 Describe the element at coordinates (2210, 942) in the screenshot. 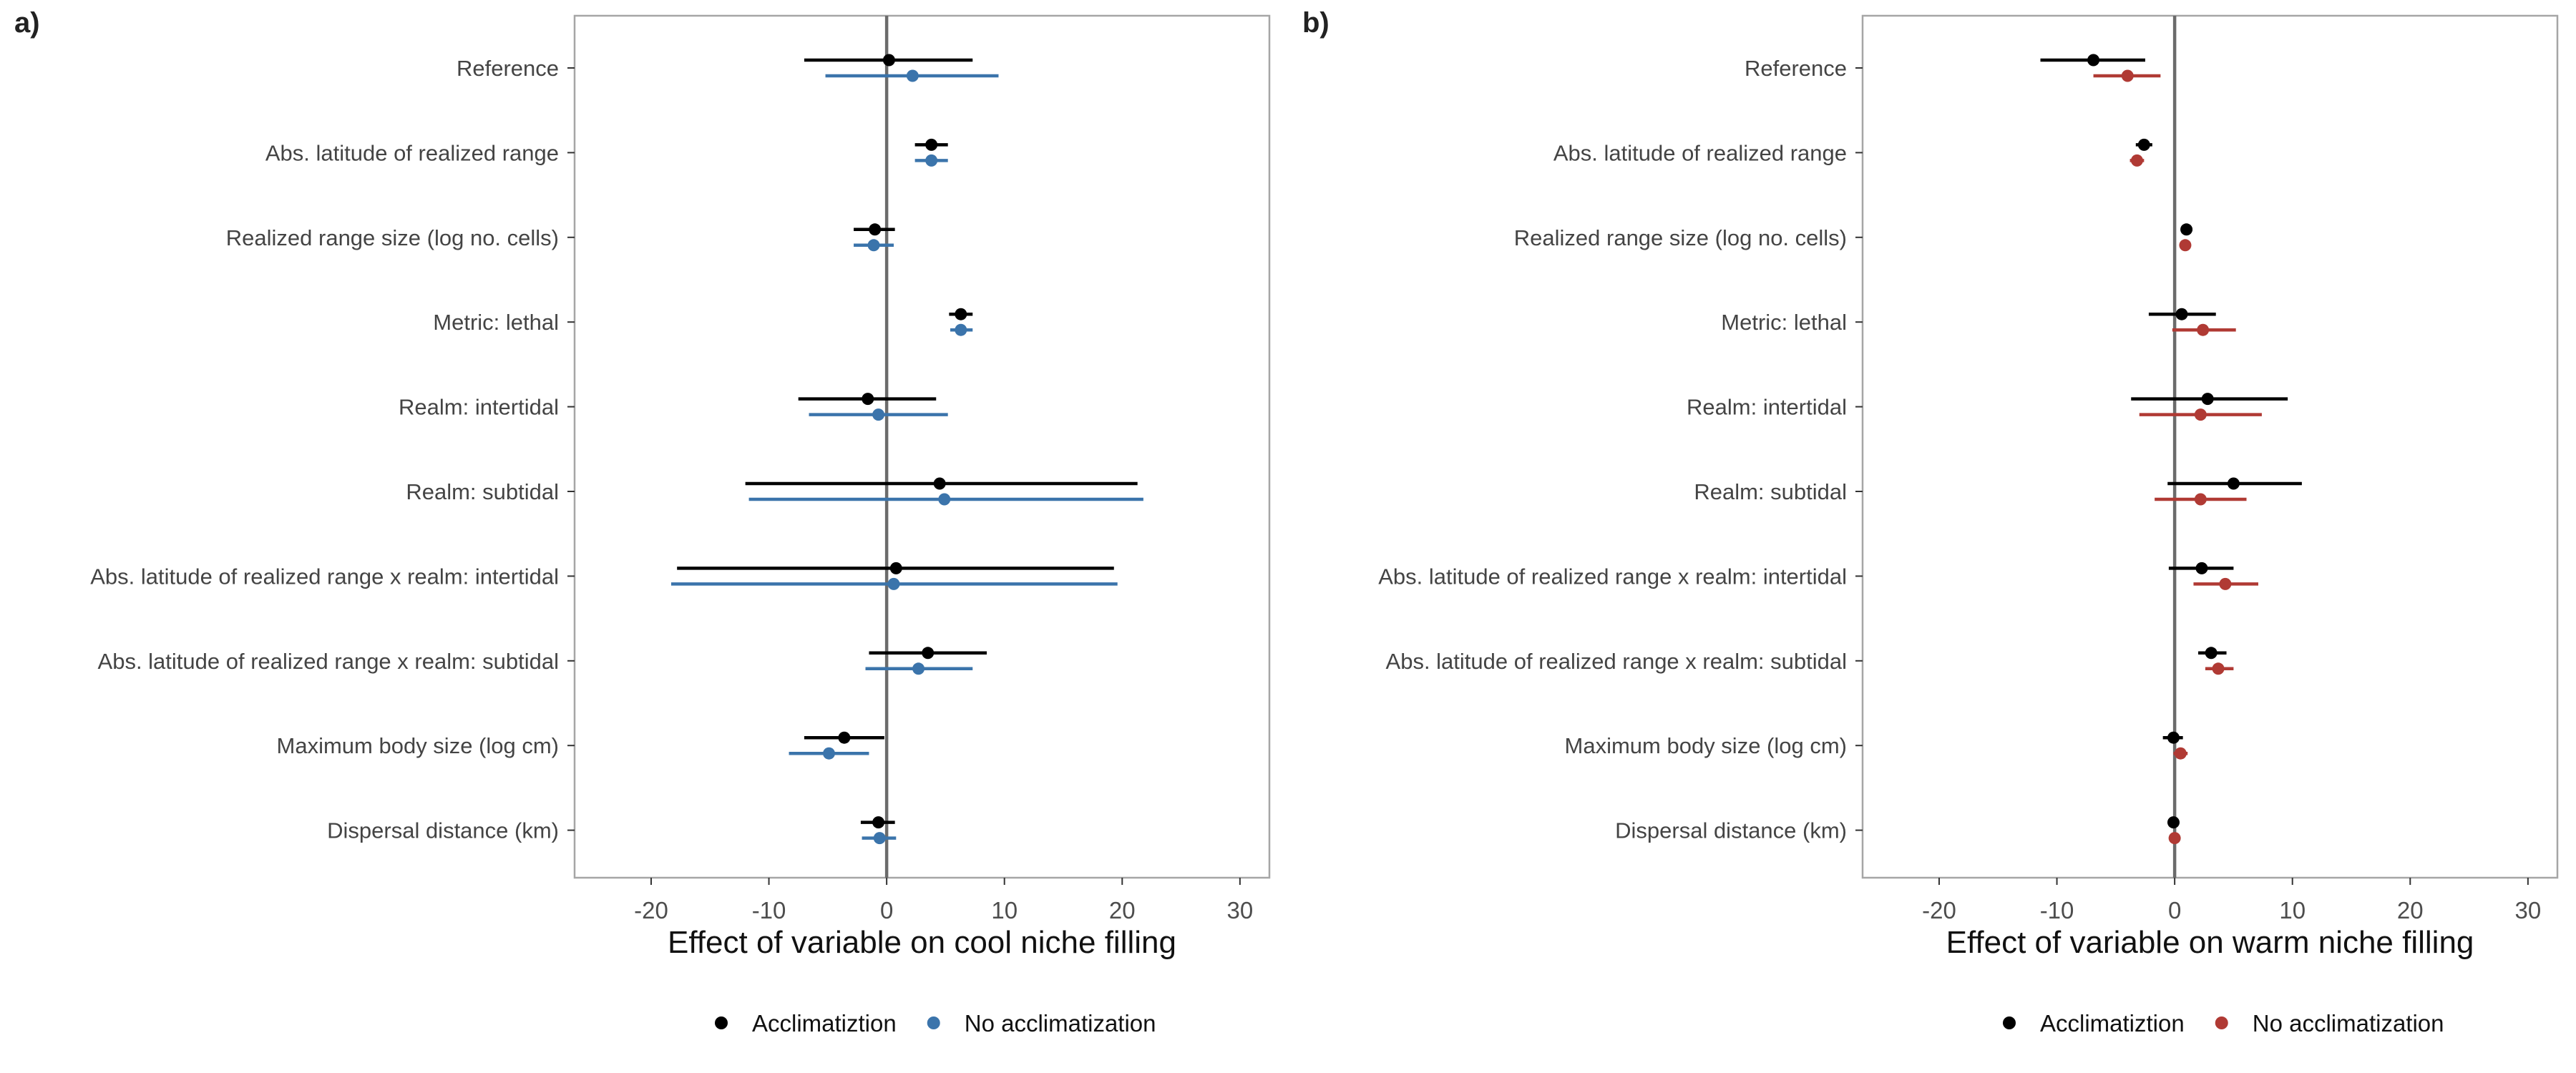

I see `x-axis-title: Effect of variable on warm niche filling` at that location.